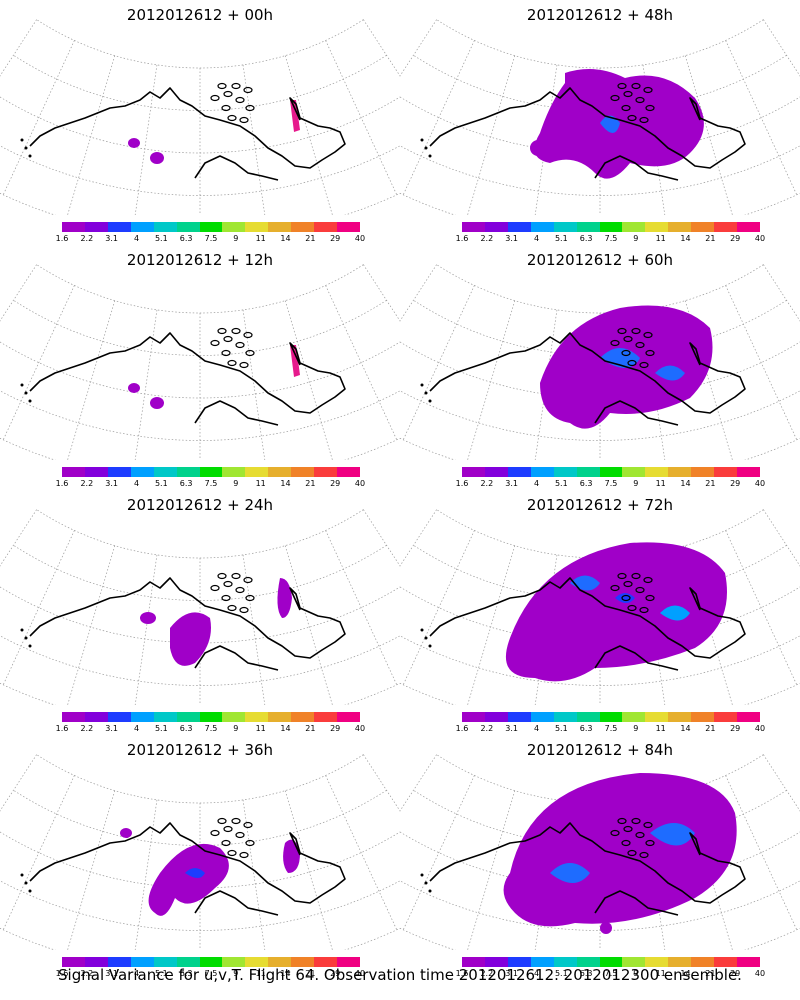 The height and width of the screenshot is (1000, 800). What do you see at coordinates (236, 973) in the screenshot?
I see `colorbar-tick-label: 9` at bounding box center [236, 973].